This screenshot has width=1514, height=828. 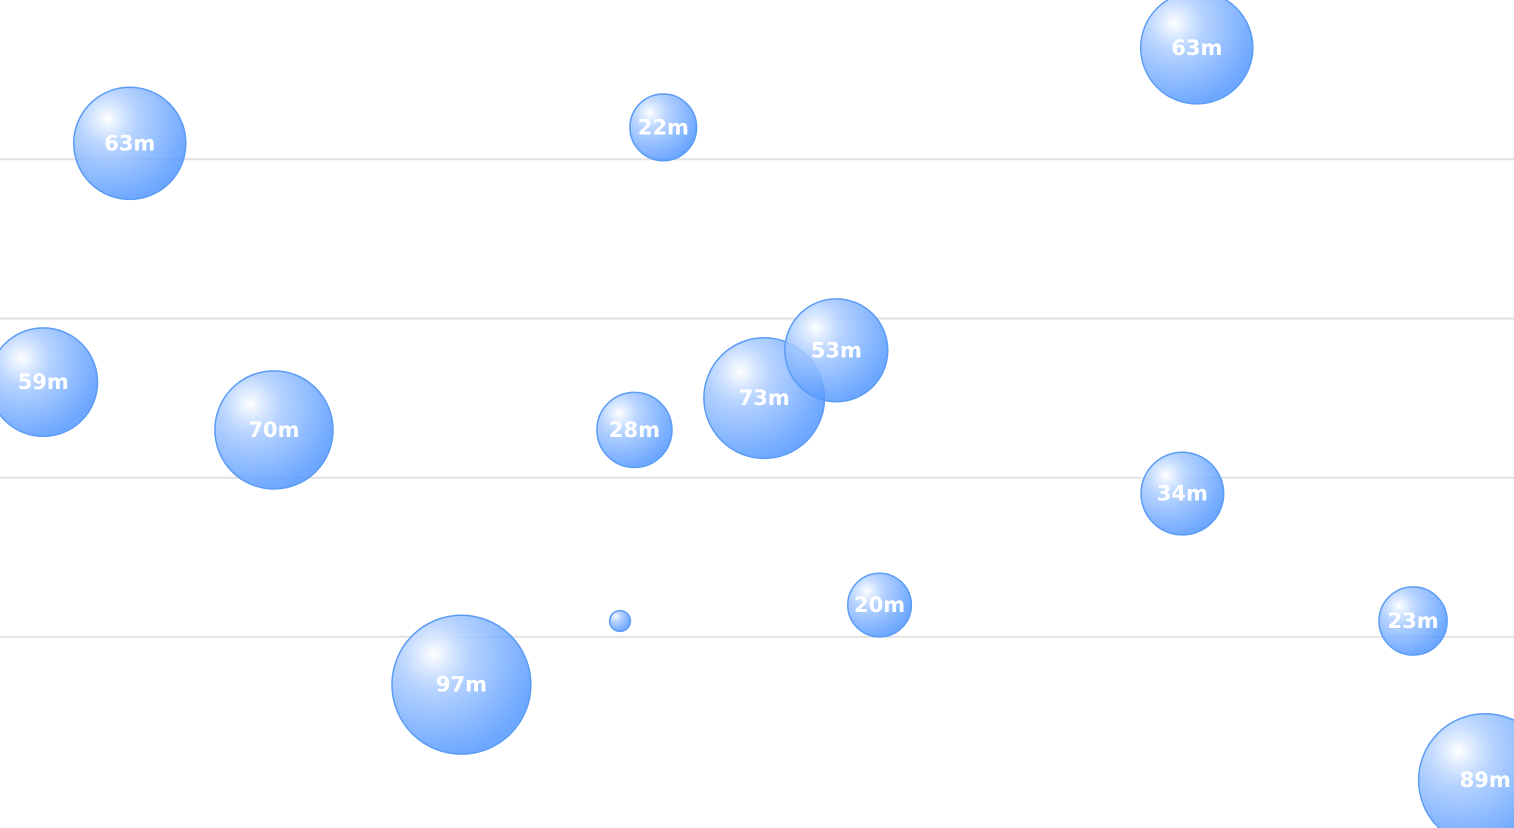 I want to click on bubble-label-7: 73m, so click(x=764, y=398).